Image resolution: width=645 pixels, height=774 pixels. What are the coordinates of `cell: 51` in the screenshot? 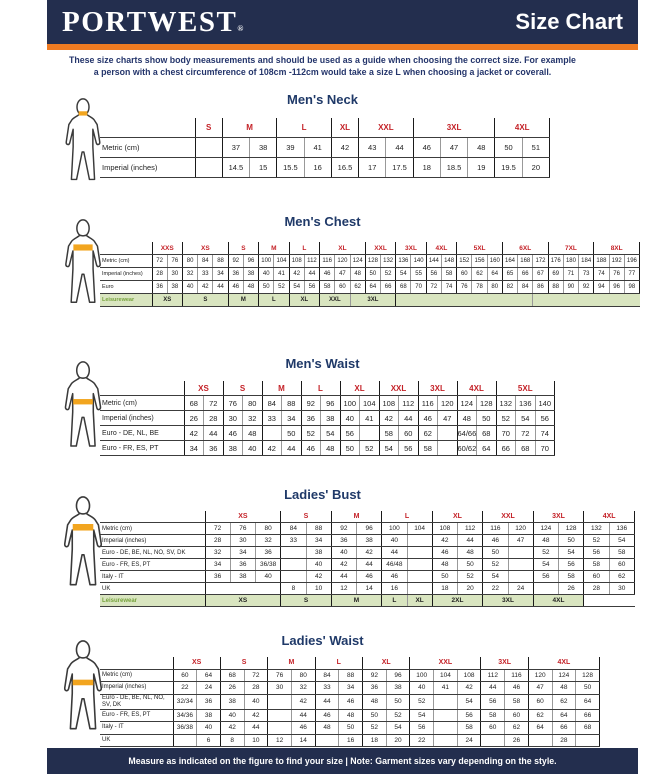 It's located at (536, 147).